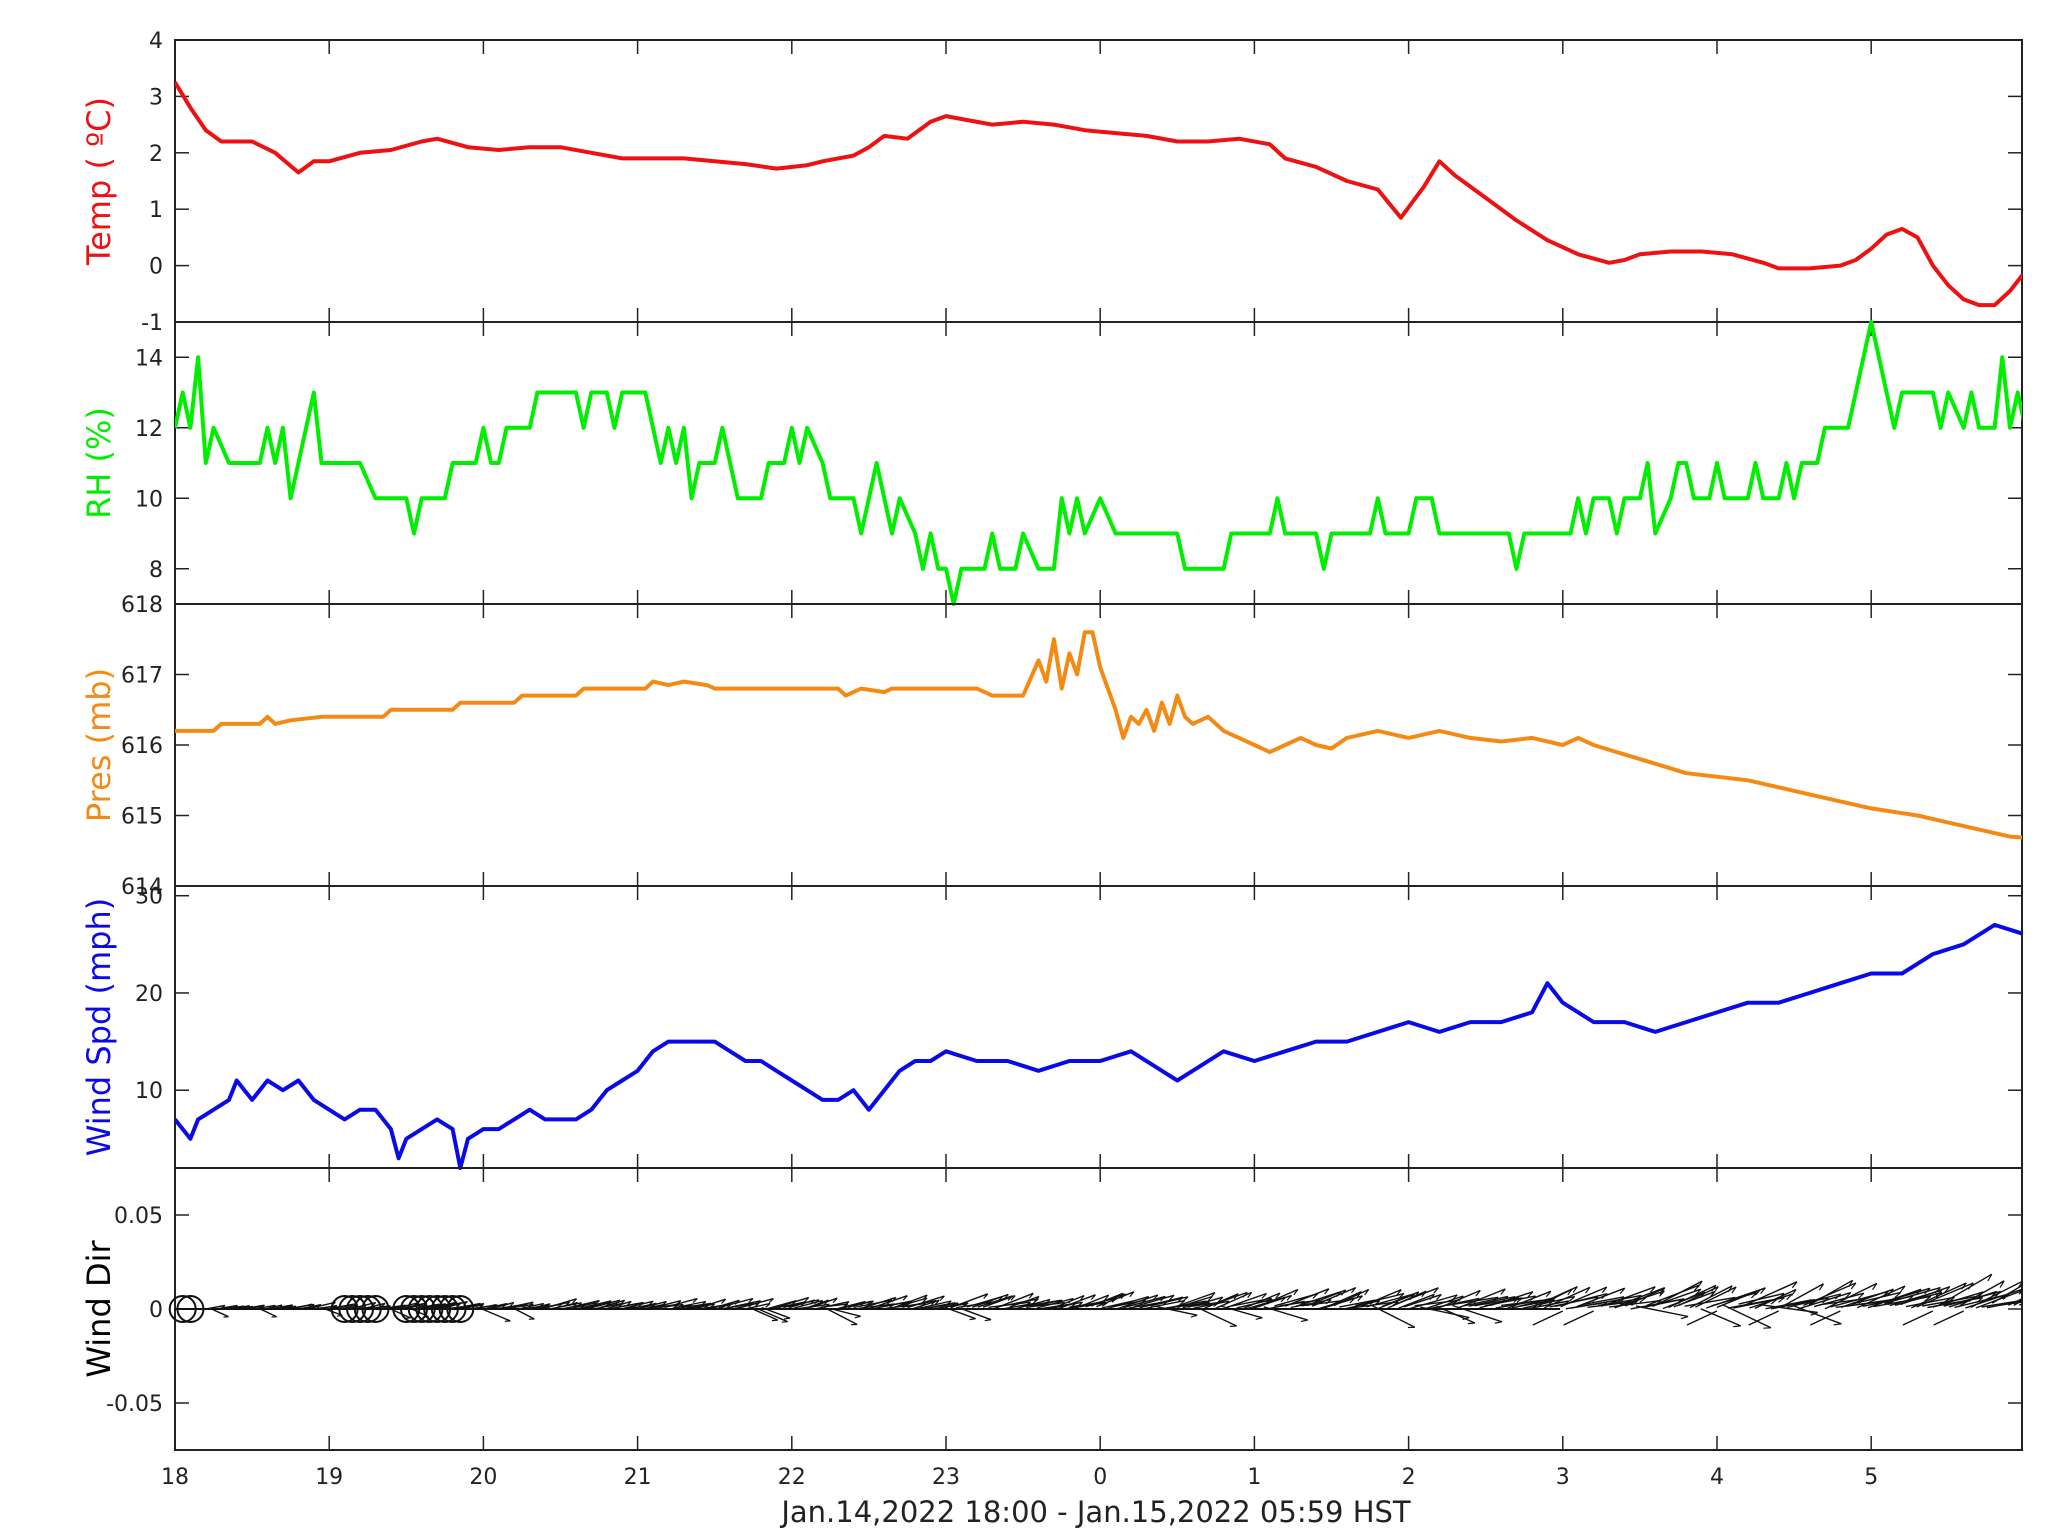 This screenshot has height=1536, width=2048. Describe the element at coordinates (946, 1477) in the screenshot. I see `x-tick-label: 23` at that location.